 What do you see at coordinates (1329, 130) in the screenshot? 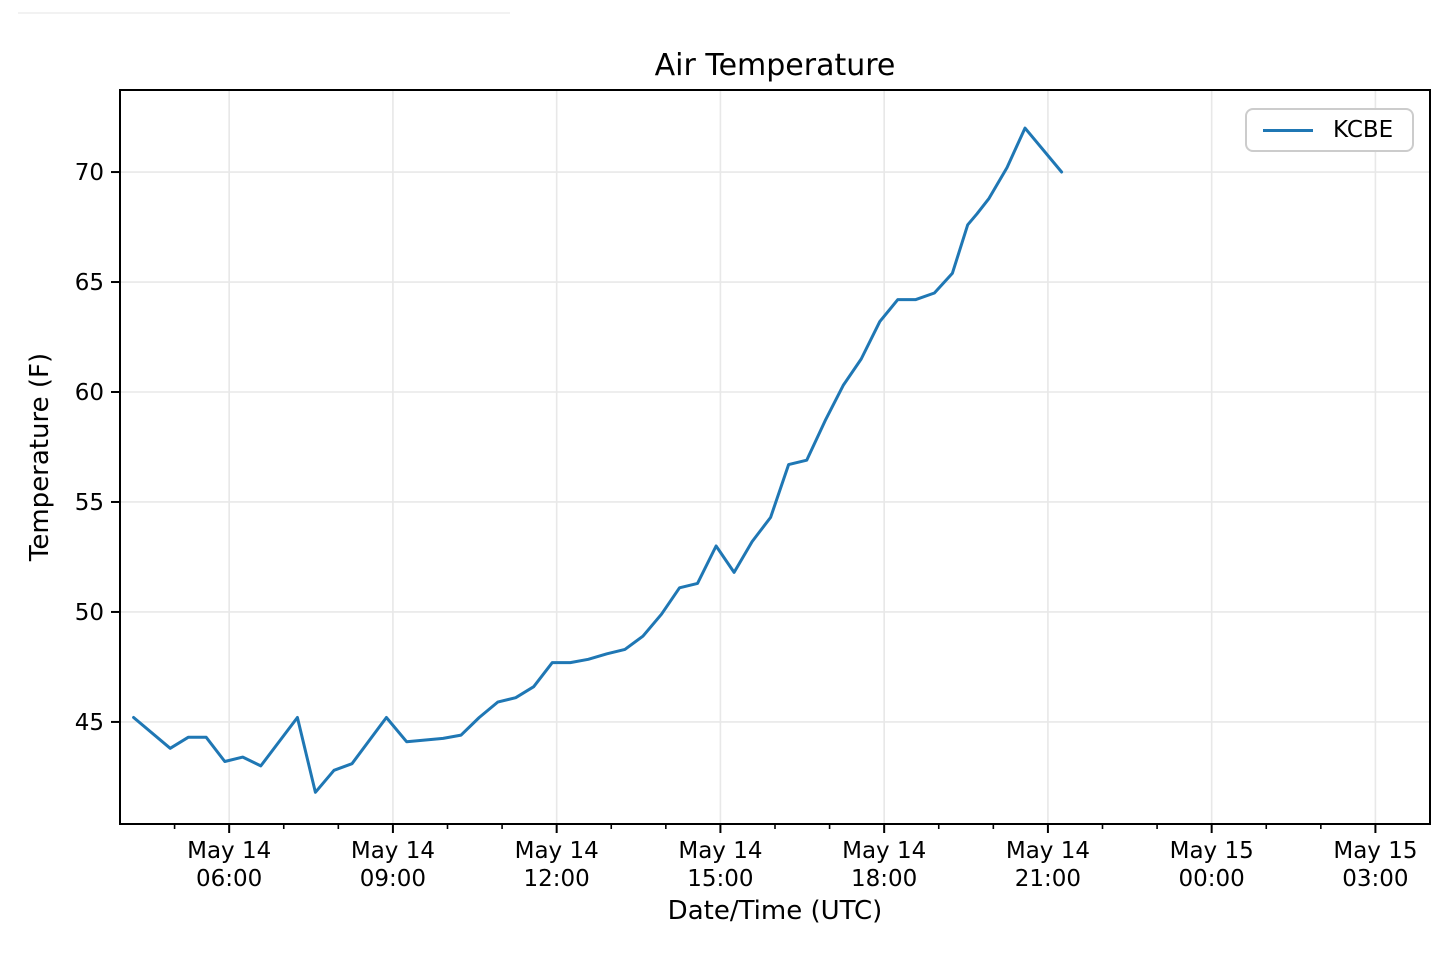
I see `legend: KCBE` at bounding box center [1329, 130].